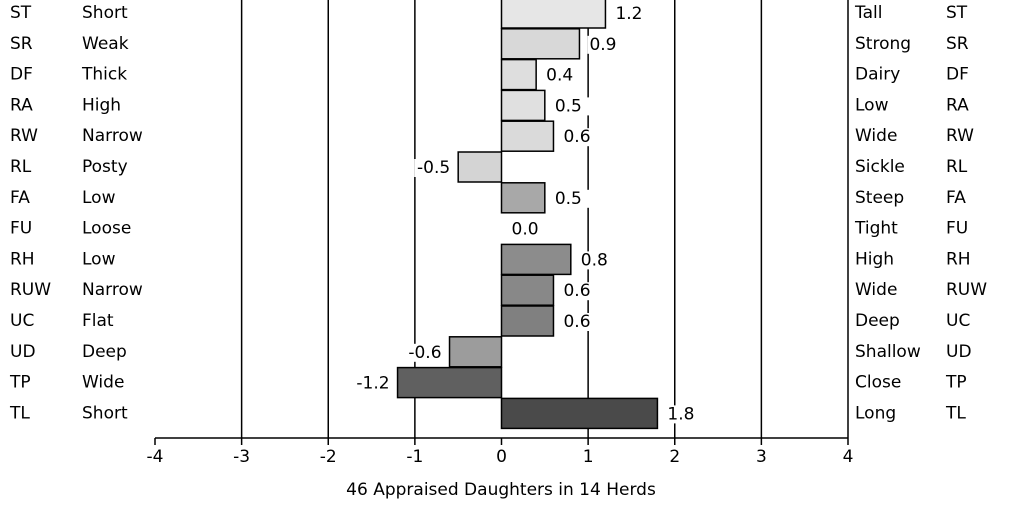 This screenshot has width=1013, height=505. Describe the element at coordinates (241, 457) in the screenshot. I see `x-tick-label: -3` at that location.